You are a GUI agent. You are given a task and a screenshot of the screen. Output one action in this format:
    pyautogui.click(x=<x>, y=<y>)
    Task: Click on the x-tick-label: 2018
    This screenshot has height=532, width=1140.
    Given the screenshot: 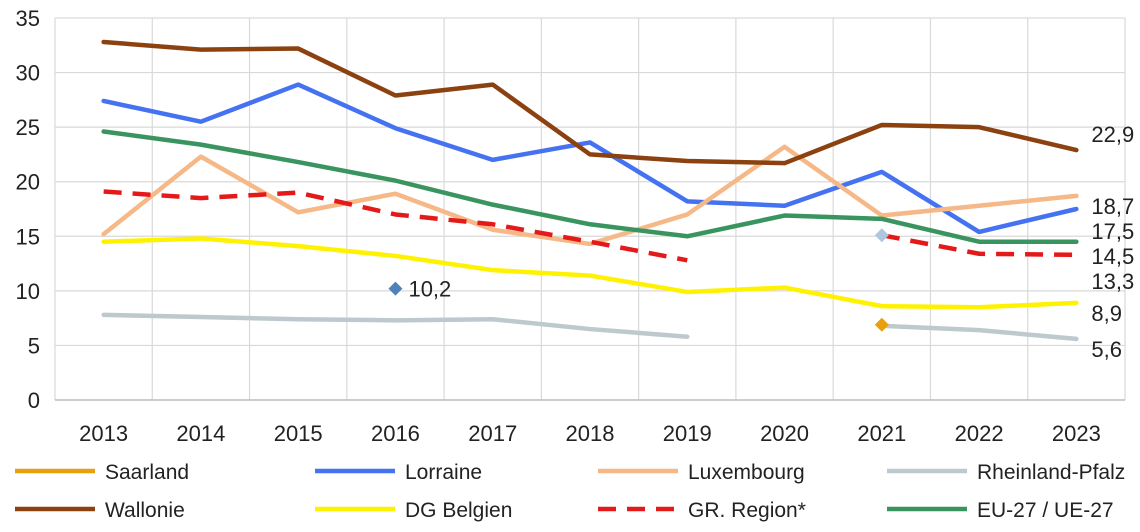 What is the action you would take?
    pyautogui.click(x=590, y=433)
    